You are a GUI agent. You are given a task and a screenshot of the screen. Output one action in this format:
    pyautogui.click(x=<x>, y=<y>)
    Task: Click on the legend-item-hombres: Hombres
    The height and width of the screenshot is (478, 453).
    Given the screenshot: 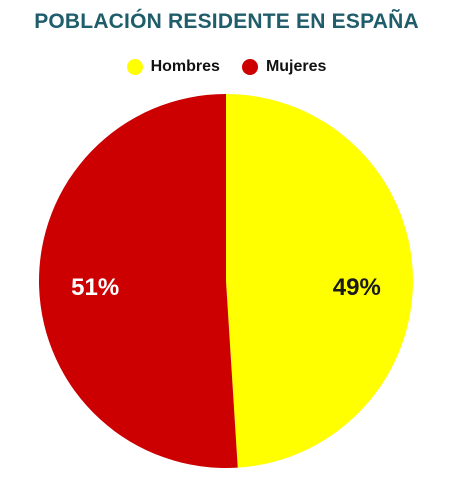 What is the action you would take?
    pyautogui.click(x=173, y=67)
    